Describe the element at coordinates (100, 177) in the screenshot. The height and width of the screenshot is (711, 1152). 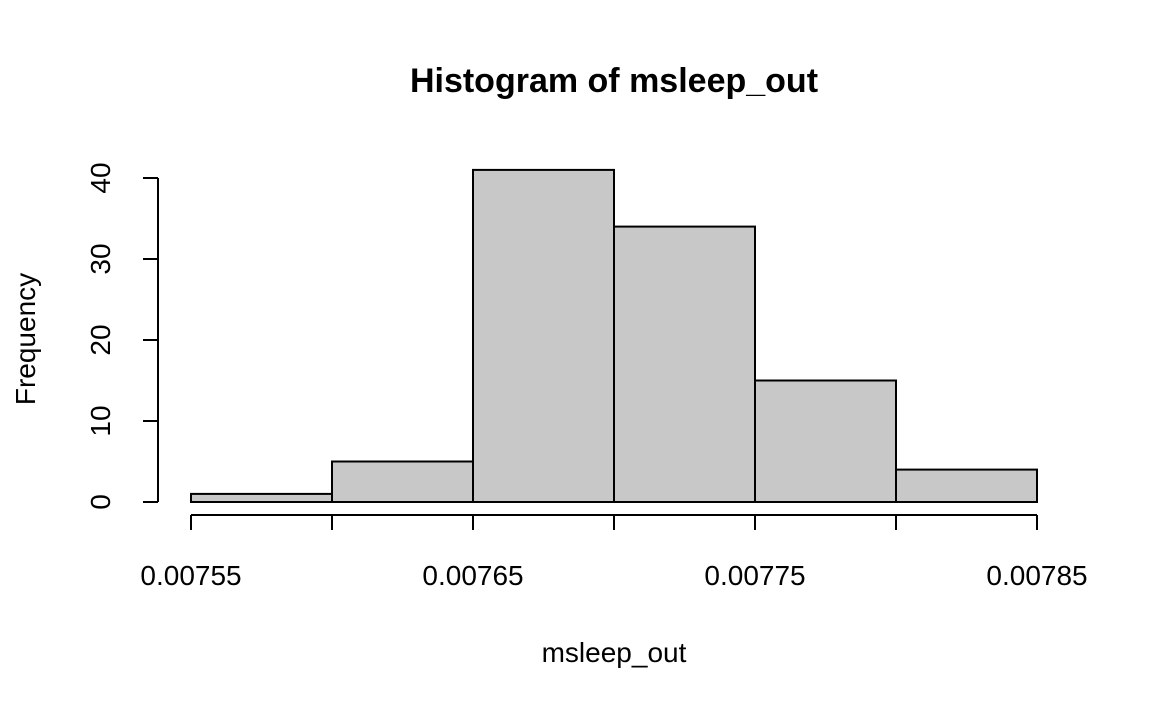
I see `y-tick-label: 40` at that location.